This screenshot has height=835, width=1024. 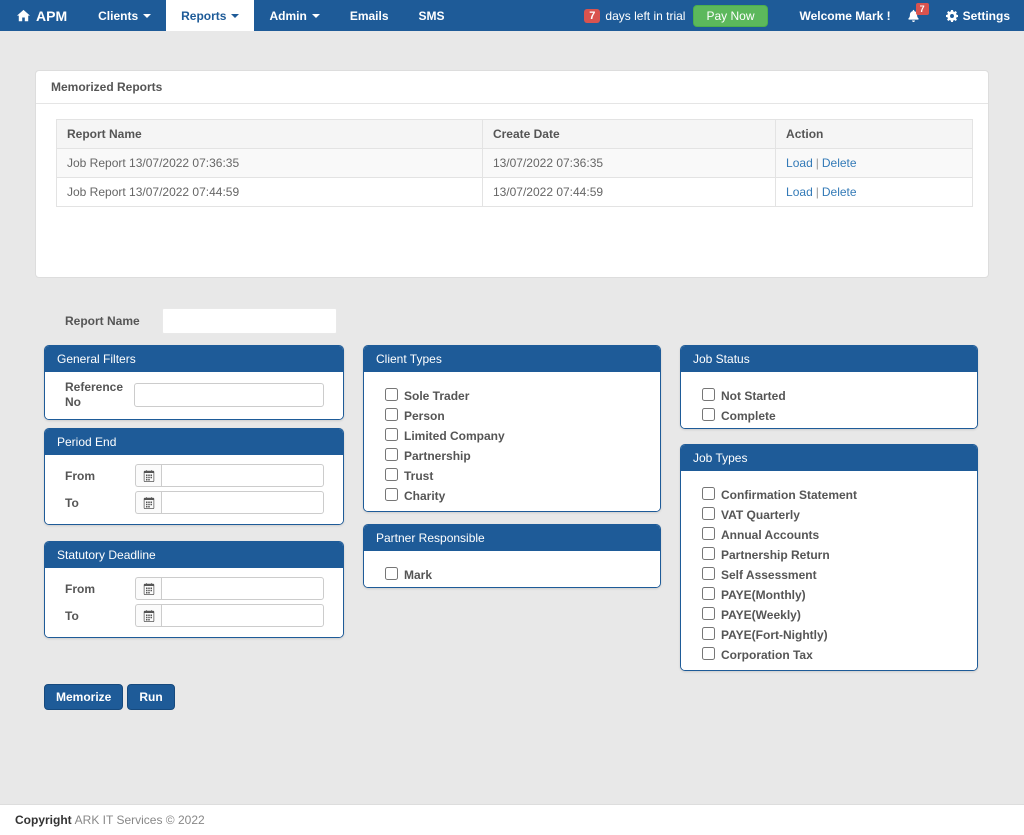 I want to click on checkbox-vat-quarterly: VAT Quarterly, so click(x=833, y=515).